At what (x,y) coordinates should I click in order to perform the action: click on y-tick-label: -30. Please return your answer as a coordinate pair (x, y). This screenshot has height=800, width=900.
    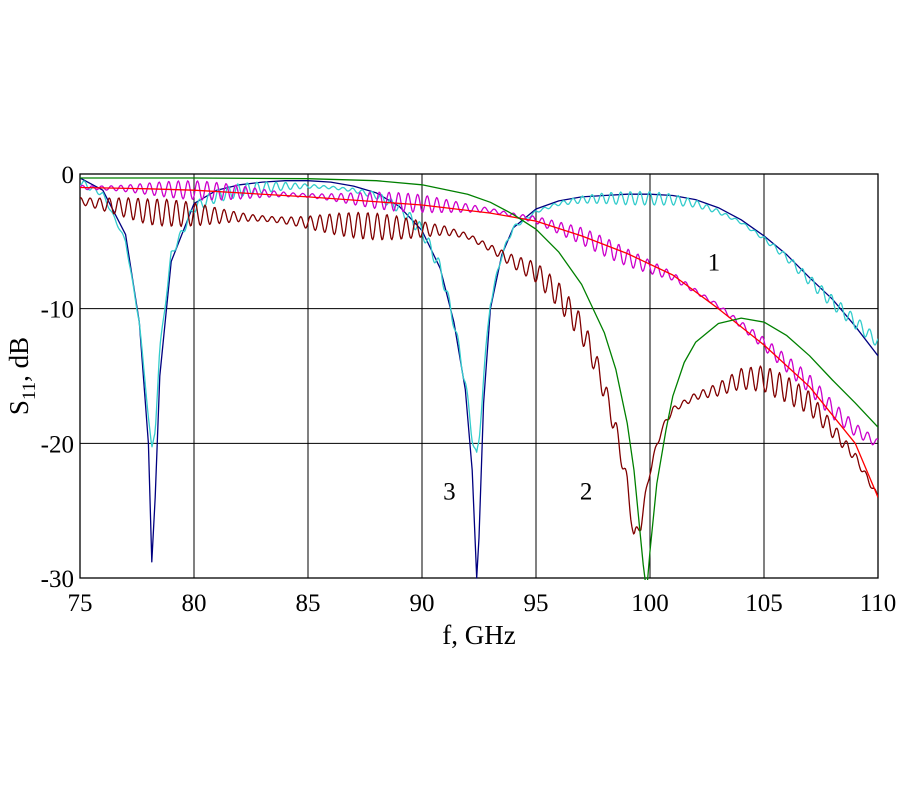
    Looking at the image, I should click on (57, 579).